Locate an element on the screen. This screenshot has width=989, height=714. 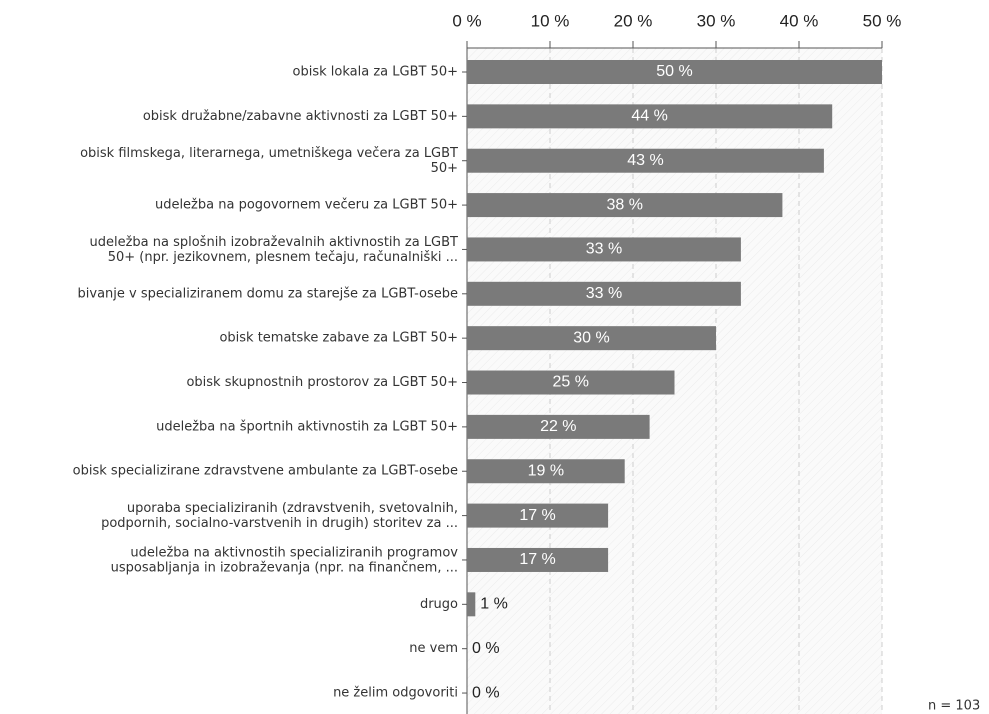
value-label: 43 % is located at coordinates (645, 160).